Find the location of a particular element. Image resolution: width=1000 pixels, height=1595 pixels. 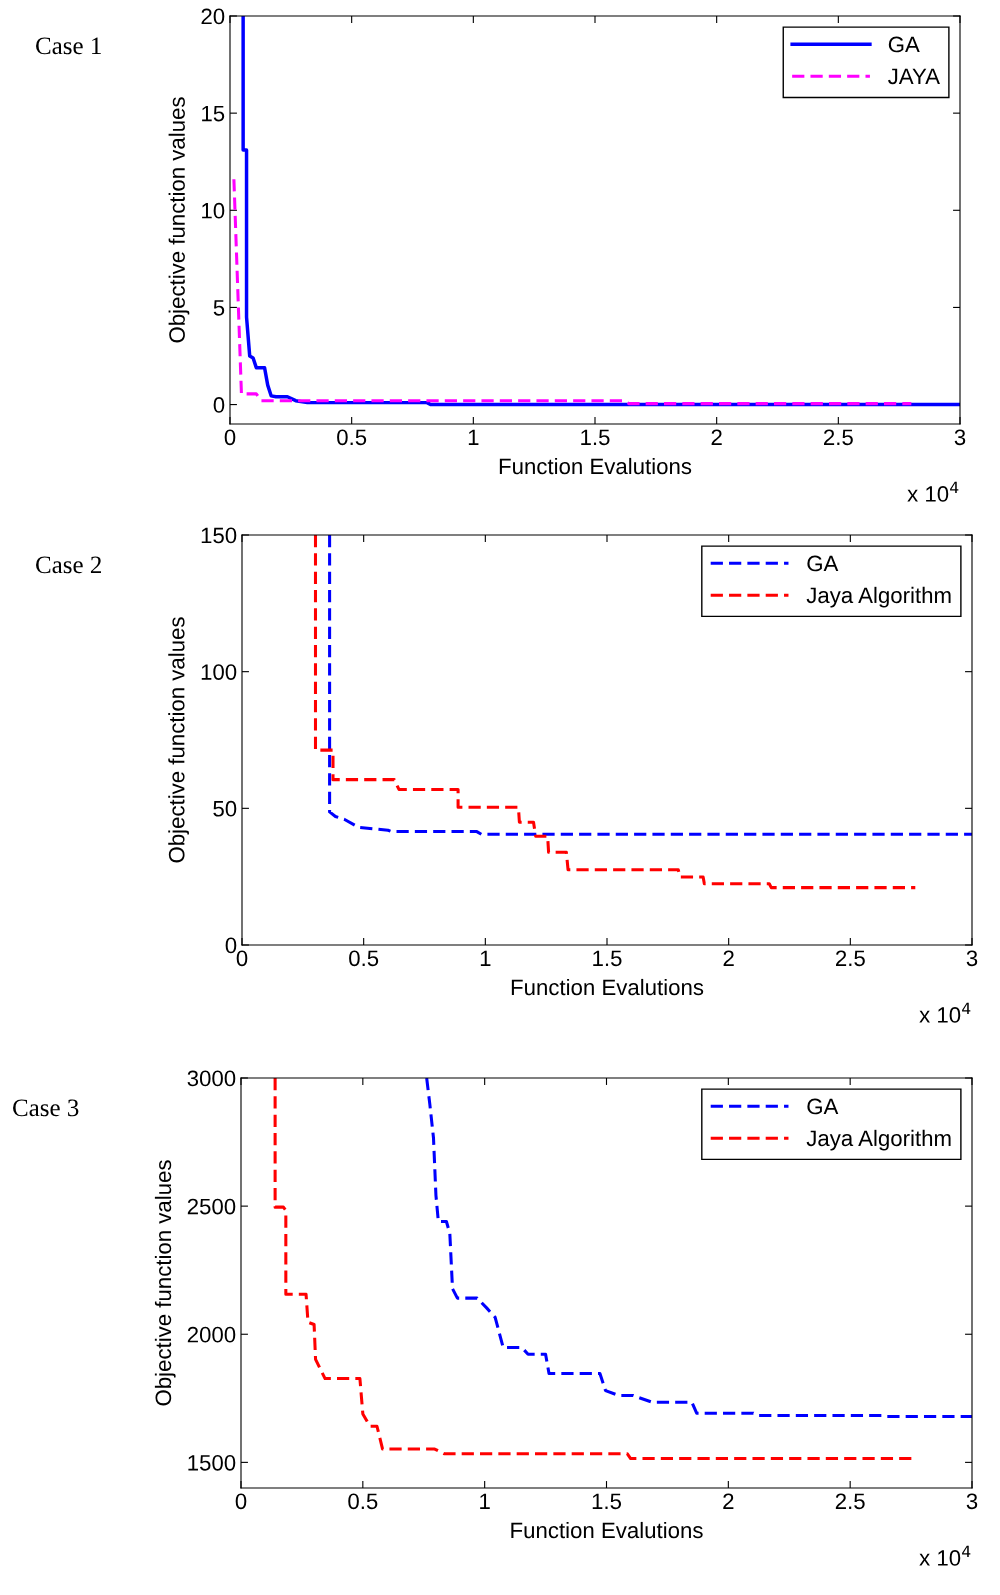

y-tick-label: 2000 is located at coordinates (211, 1334).